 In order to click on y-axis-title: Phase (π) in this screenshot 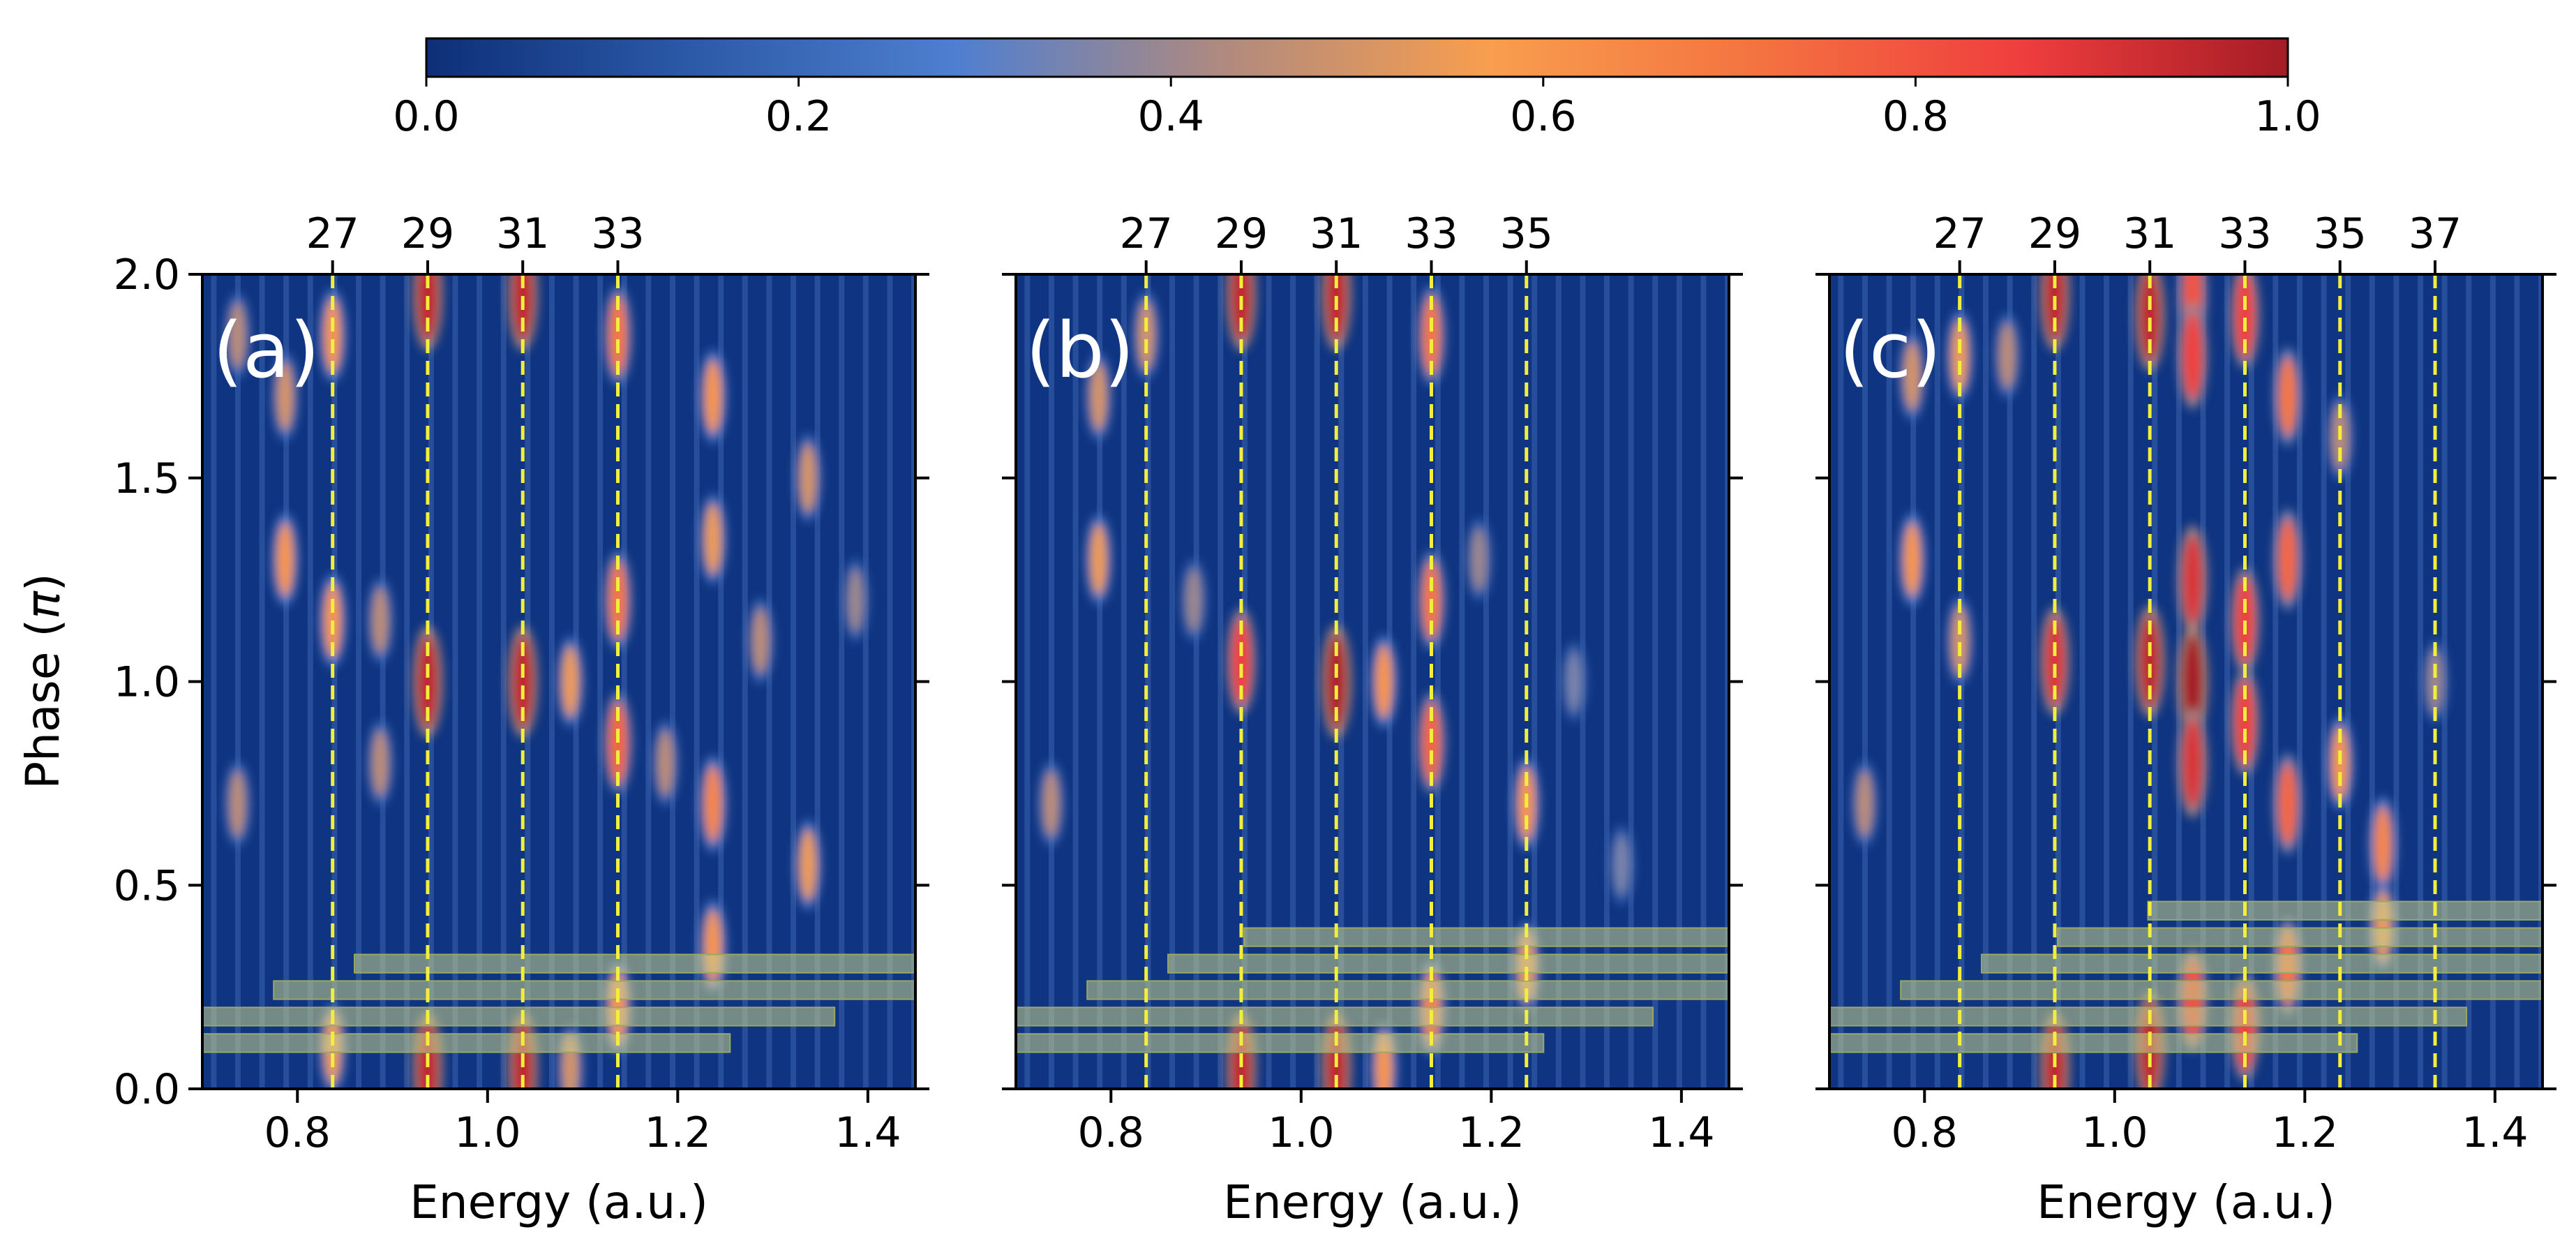, I will do `click(43, 681)`.